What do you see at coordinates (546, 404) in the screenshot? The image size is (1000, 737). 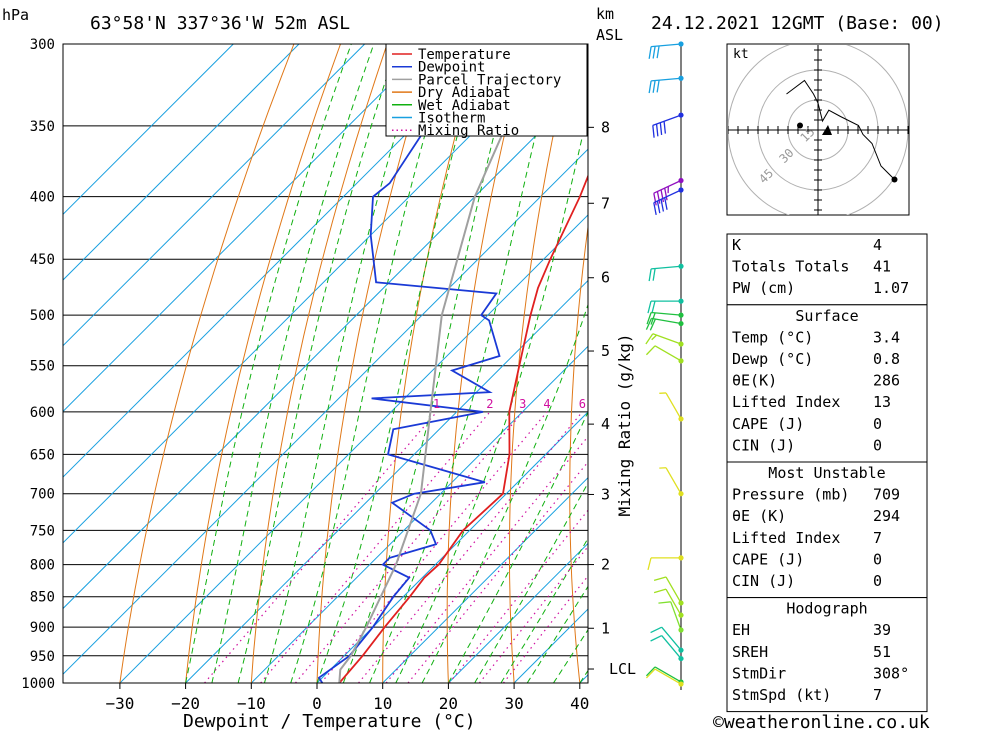 I see `mixing-ratio-label: 4` at bounding box center [546, 404].